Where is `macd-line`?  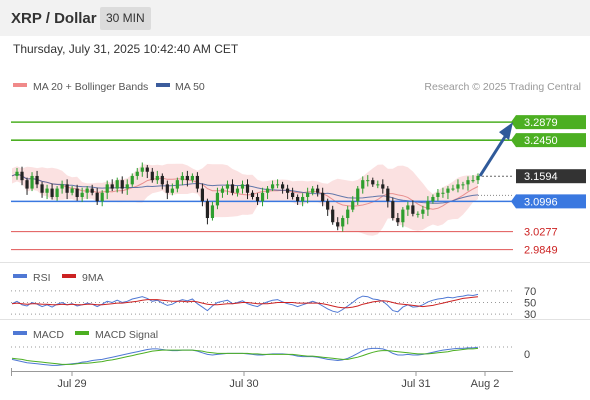 macd-line is located at coordinates (245, 356).